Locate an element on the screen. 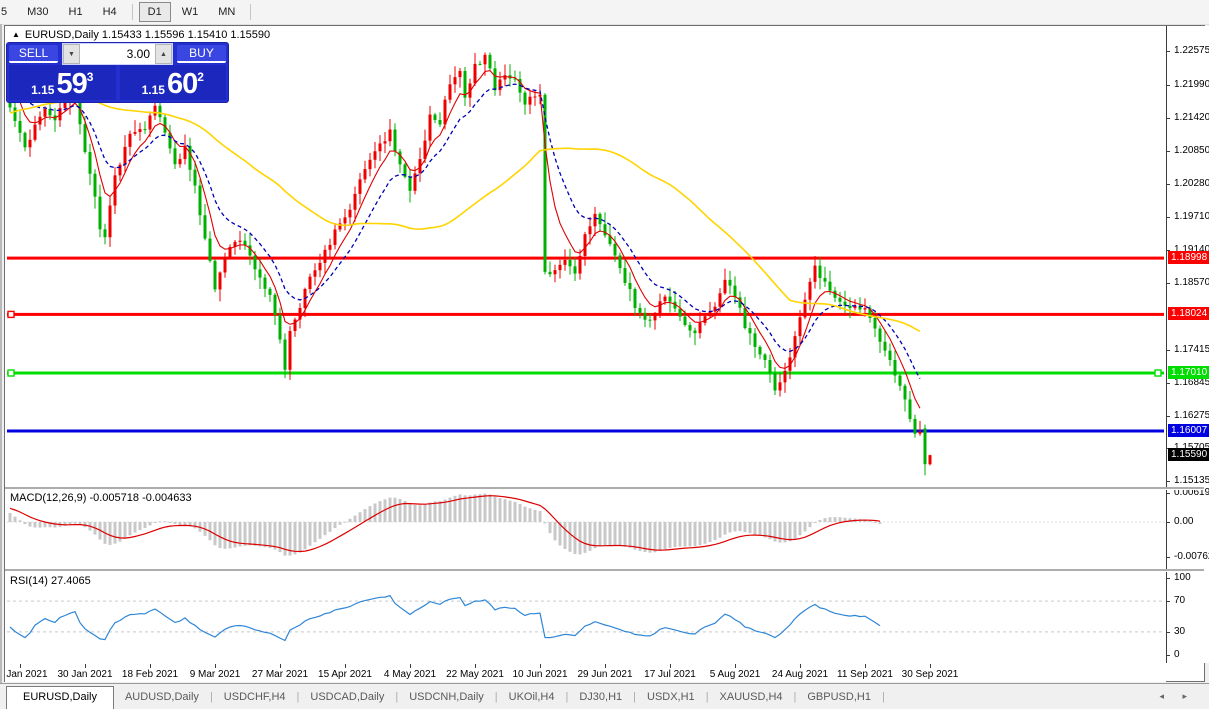 The width and height of the screenshot is (1209, 709). horizontal-line-1.17010 is located at coordinates (585, 373).